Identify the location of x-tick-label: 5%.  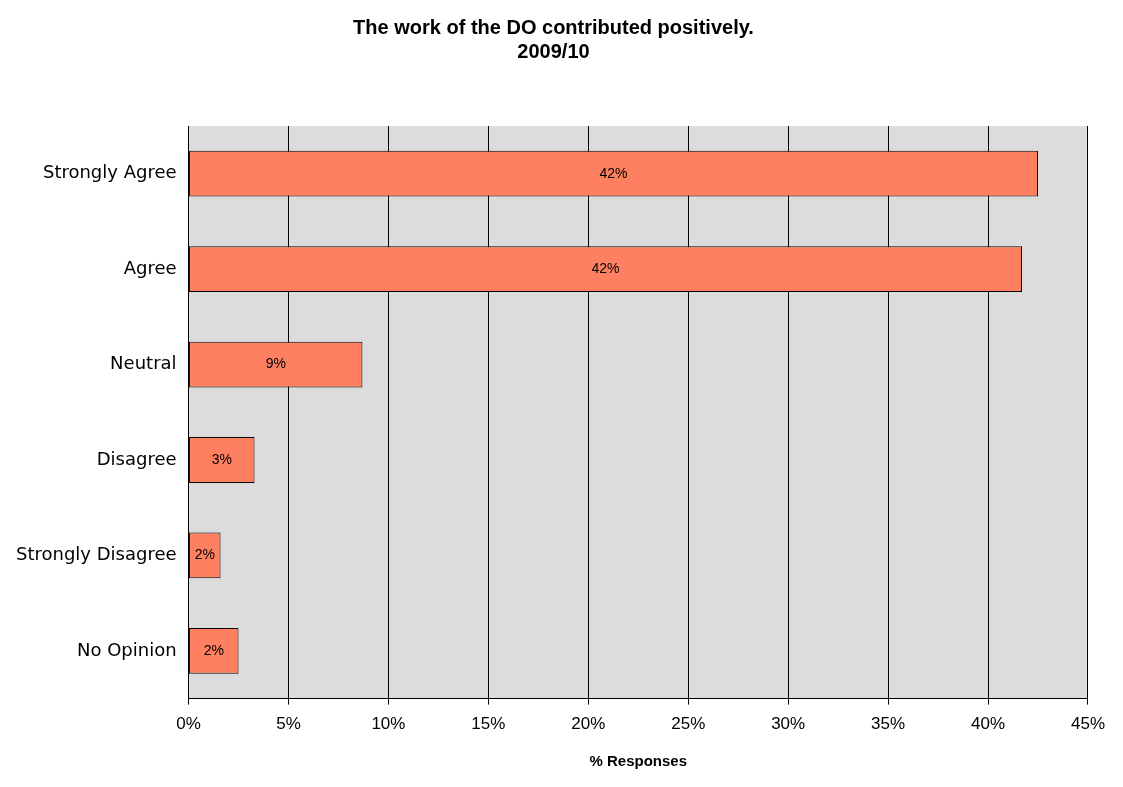
(288, 724).